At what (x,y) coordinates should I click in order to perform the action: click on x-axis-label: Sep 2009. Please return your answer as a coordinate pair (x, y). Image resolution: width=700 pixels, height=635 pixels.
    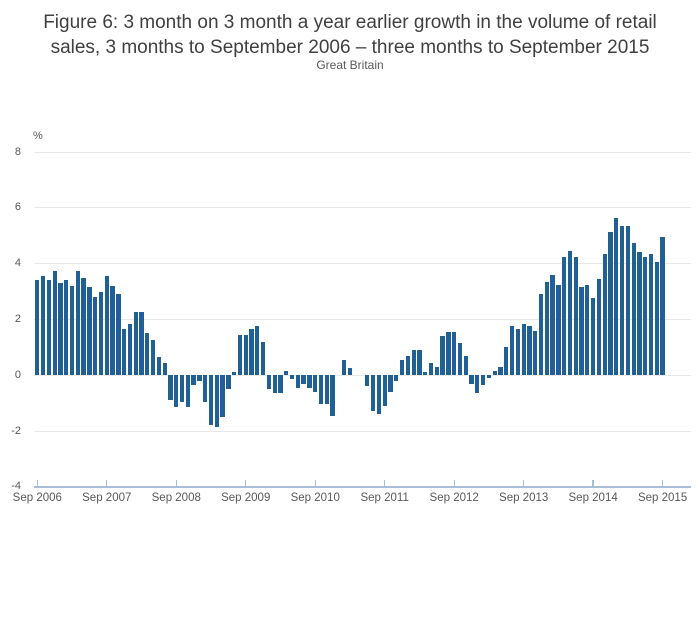
    Looking at the image, I should click on (246, 498).